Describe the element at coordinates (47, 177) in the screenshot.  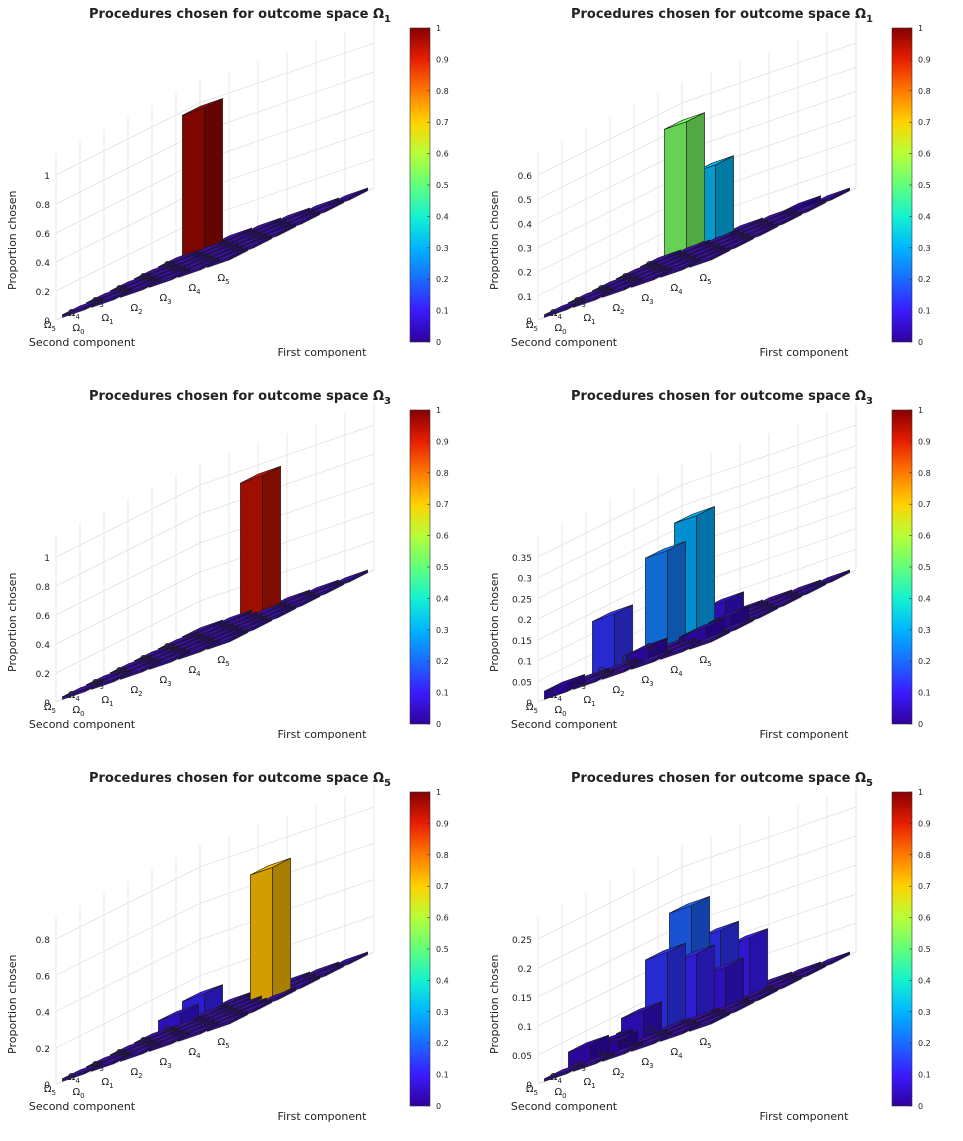
I see `z-tick-label: 1` at that location.